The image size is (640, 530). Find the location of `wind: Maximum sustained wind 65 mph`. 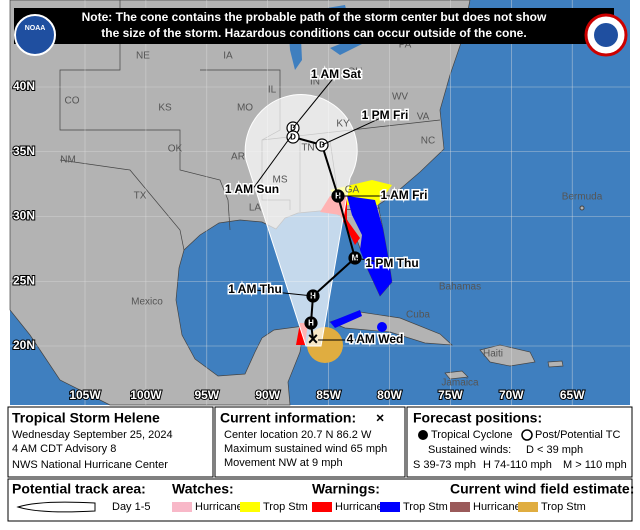

wind: Maximum sustained wind 65 mph is located at coordinates (305, 449).